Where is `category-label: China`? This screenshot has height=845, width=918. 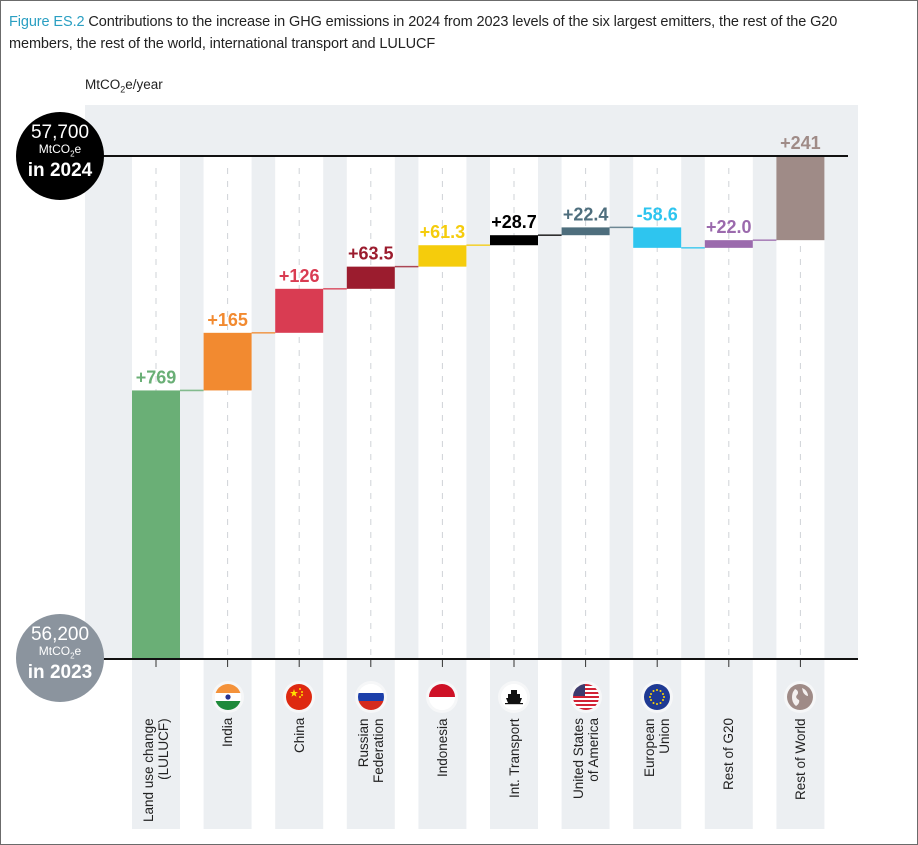 category-label: China is located at coordinates (299, 735).